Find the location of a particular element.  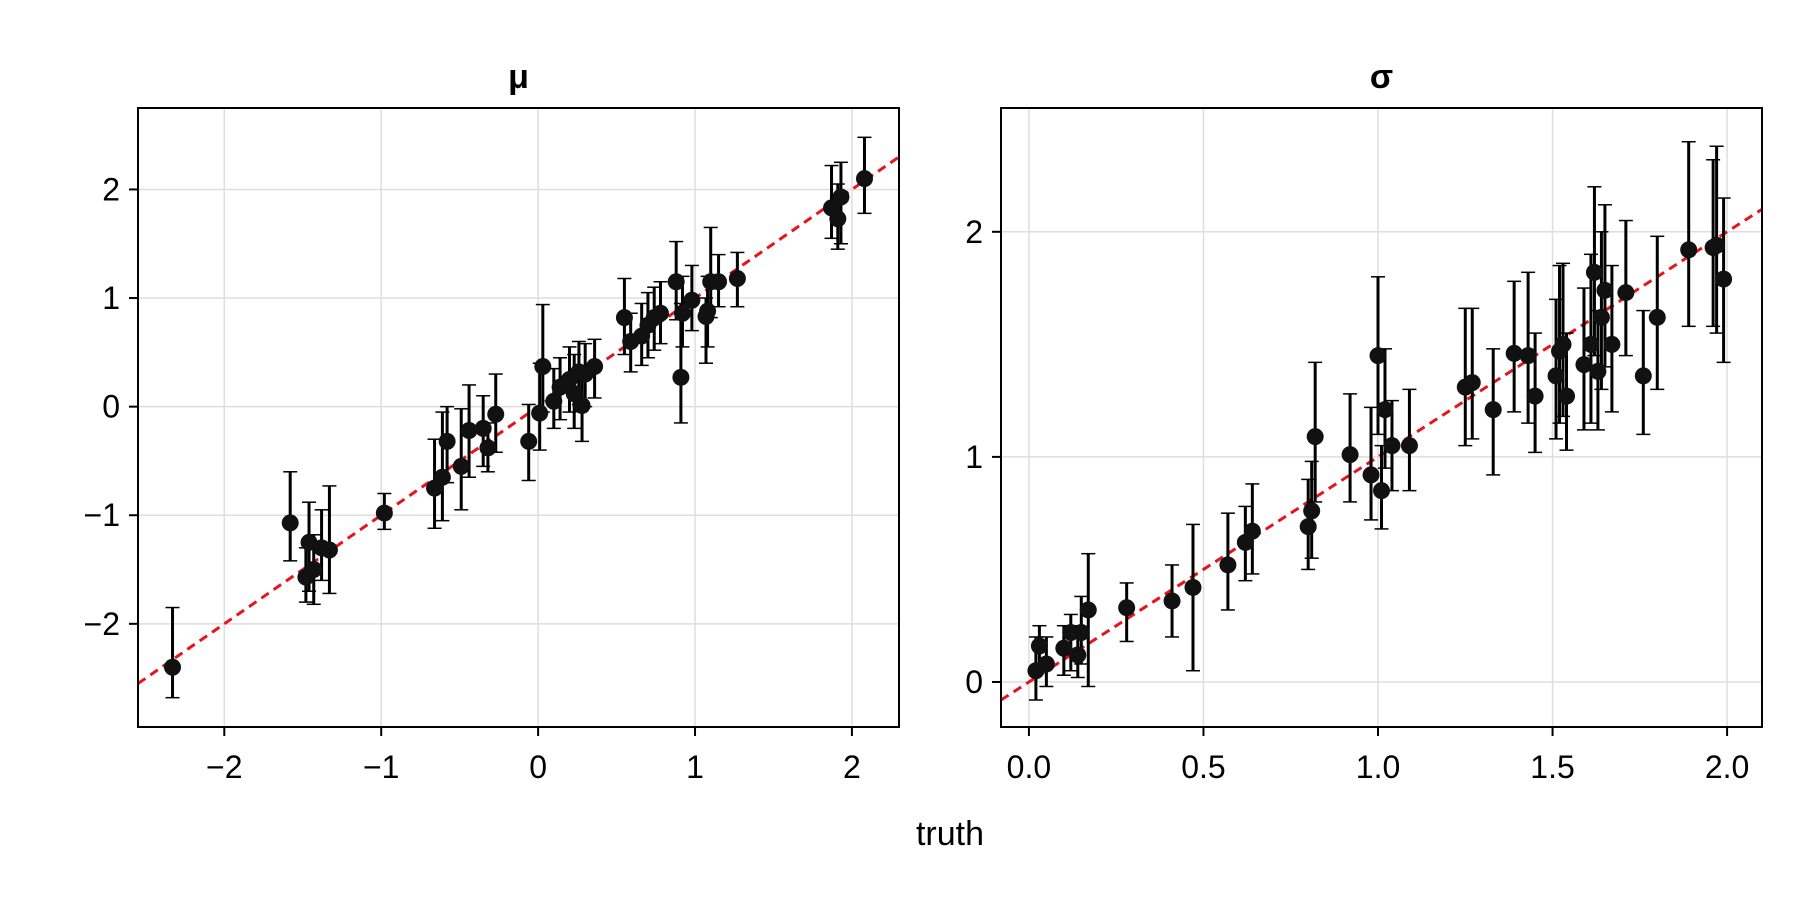

x-tick-label: 0 is located at coordinates (538, 767).